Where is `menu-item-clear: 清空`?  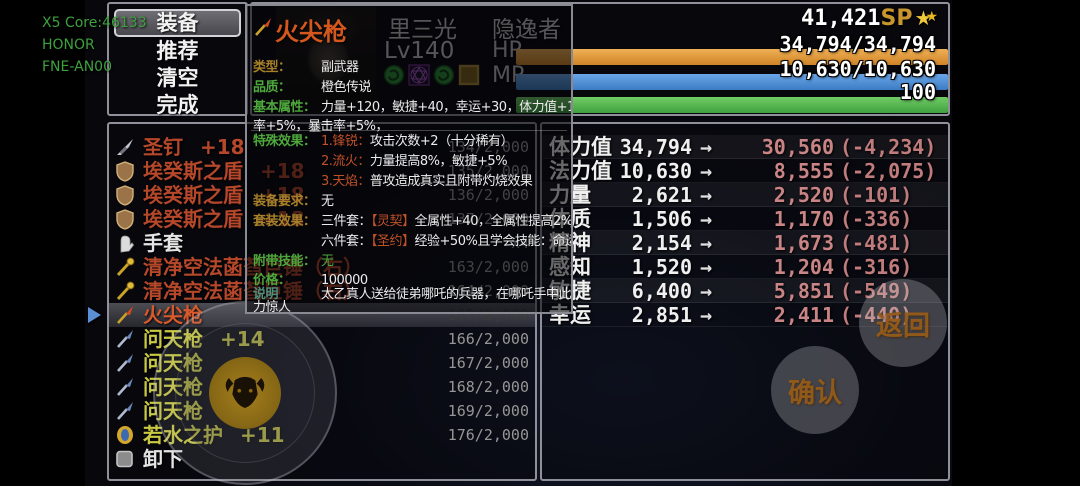
menu-item-clear: 清空 is located at coordinates (177, 78).